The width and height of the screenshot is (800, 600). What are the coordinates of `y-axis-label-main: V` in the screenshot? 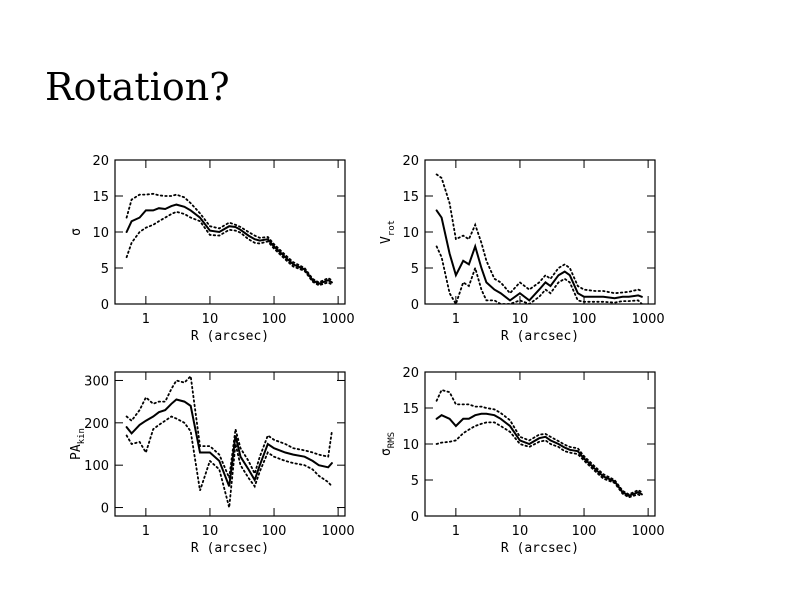 It's located at (386, 240).